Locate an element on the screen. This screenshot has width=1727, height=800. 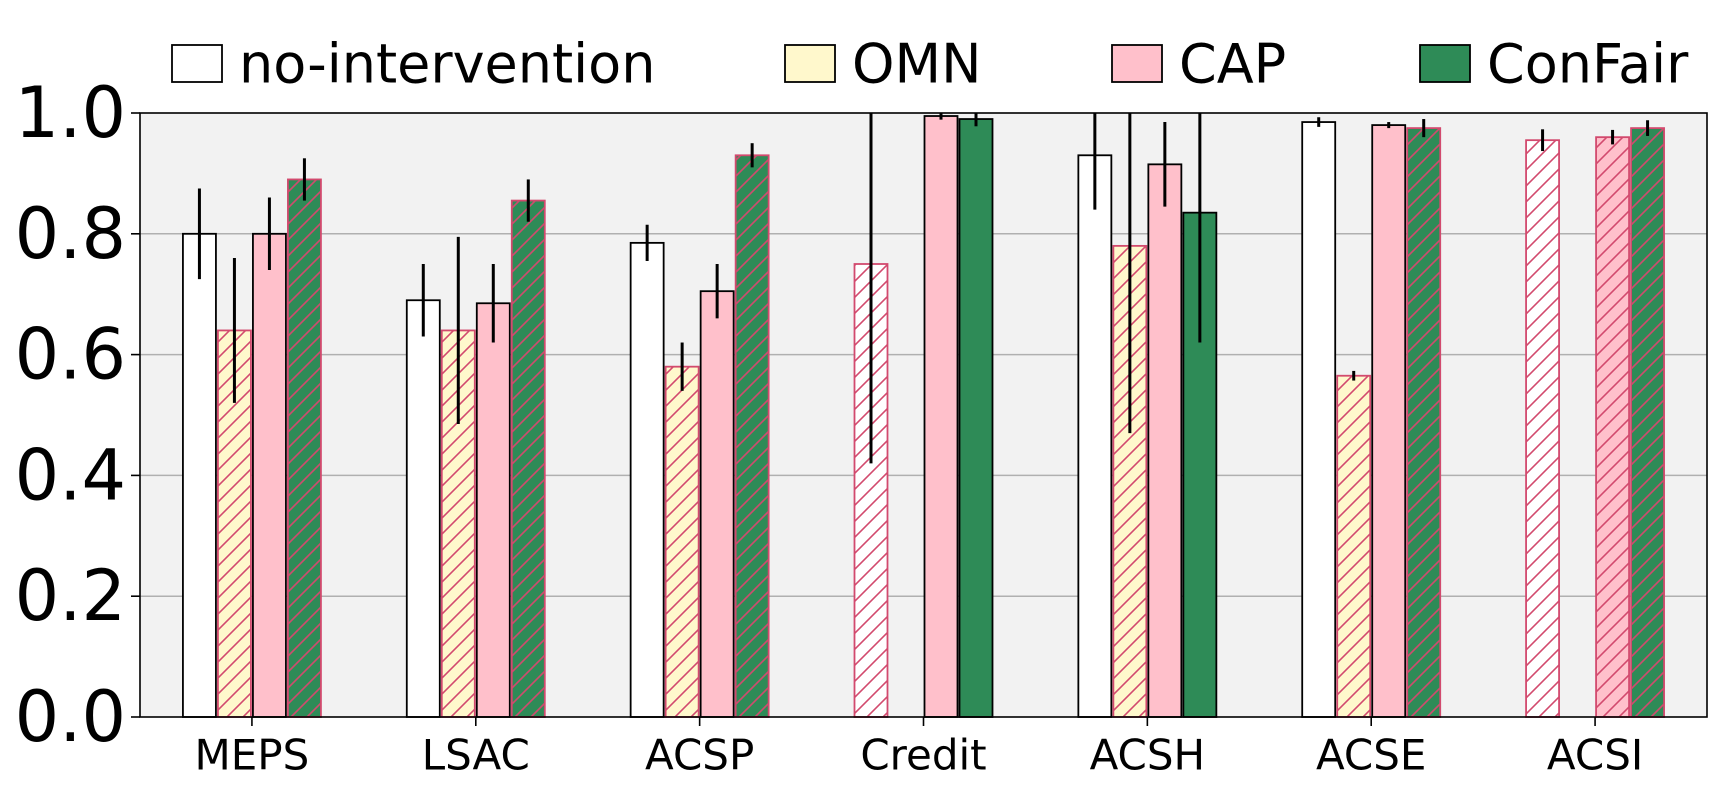
legend-item-omn: OMN is located at coordinates (883, 64).